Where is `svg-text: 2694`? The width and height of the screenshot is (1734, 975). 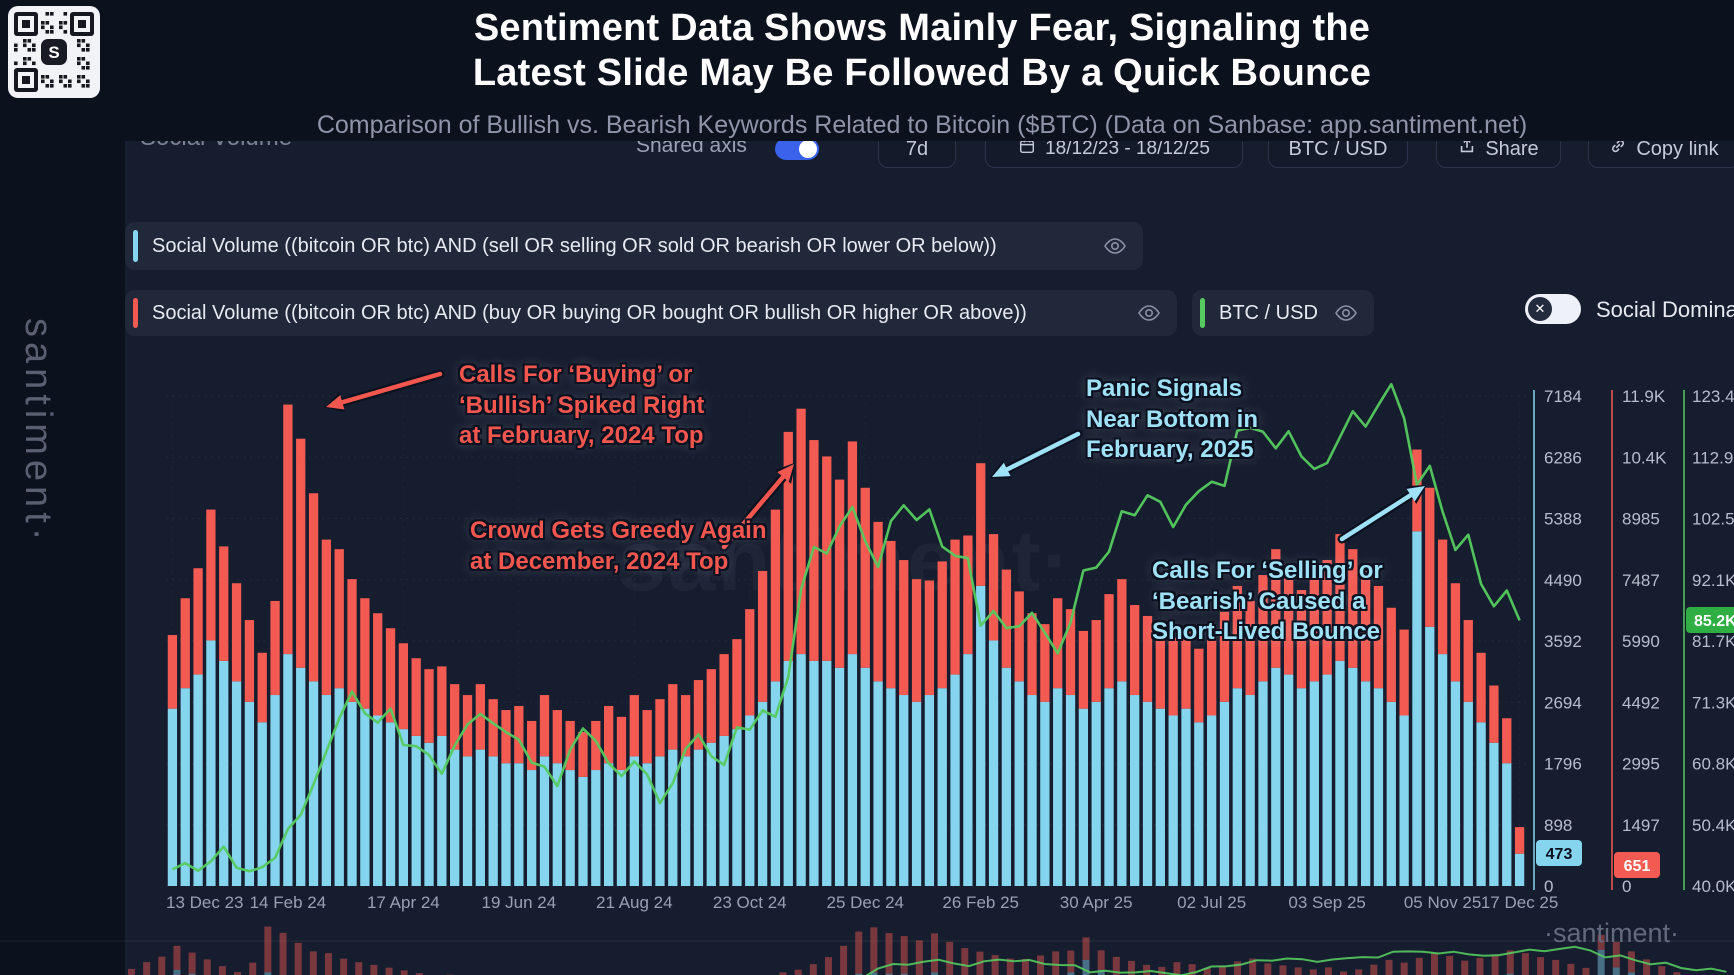 svg-text: 2694 is located at coordinates (1563, 702).